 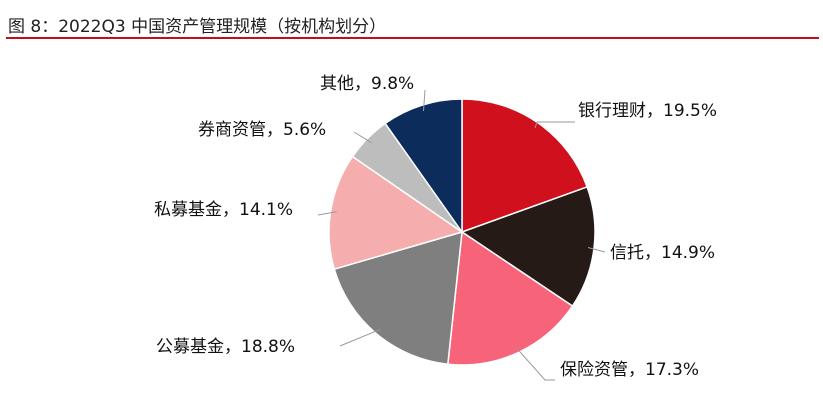 What do you see at coordinates (647, 111) in the screenshot?
I see `slice-label-1: 银行理财，19.5%` at bounding box center [647, 111].